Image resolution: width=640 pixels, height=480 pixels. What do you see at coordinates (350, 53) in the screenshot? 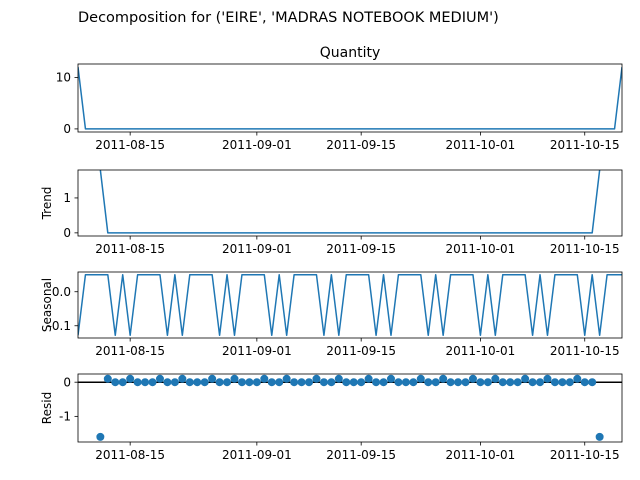
I see `panel-title: Quantity` at bounding box center [350, 53].